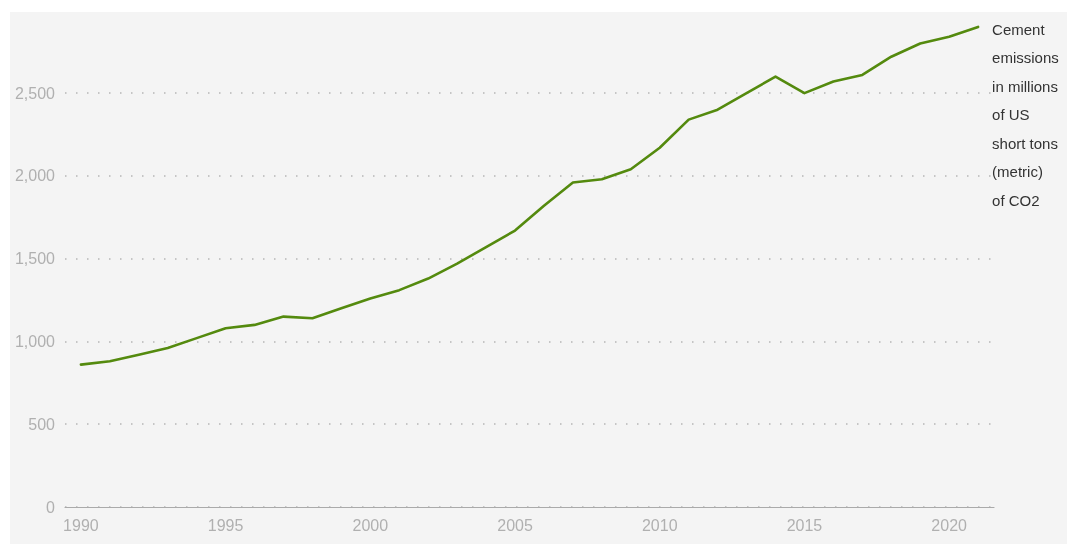  What do you see at coordinates (35, 176) in the screenshot?
I see `y-tick-label: 2,000` at bounding box center [35, 176].